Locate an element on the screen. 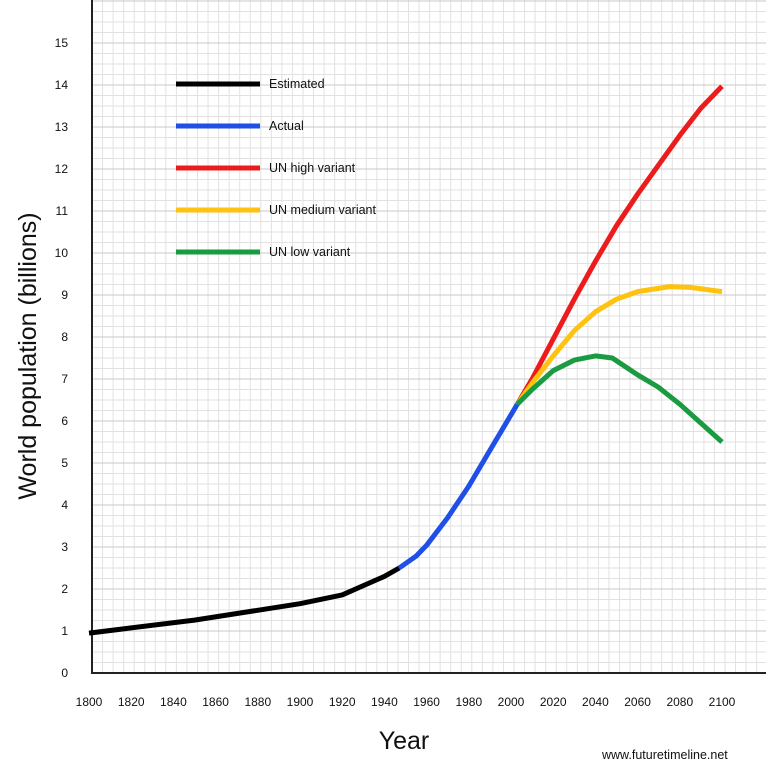  x-tick-label: 2100 is located at coordinates (722, 702).